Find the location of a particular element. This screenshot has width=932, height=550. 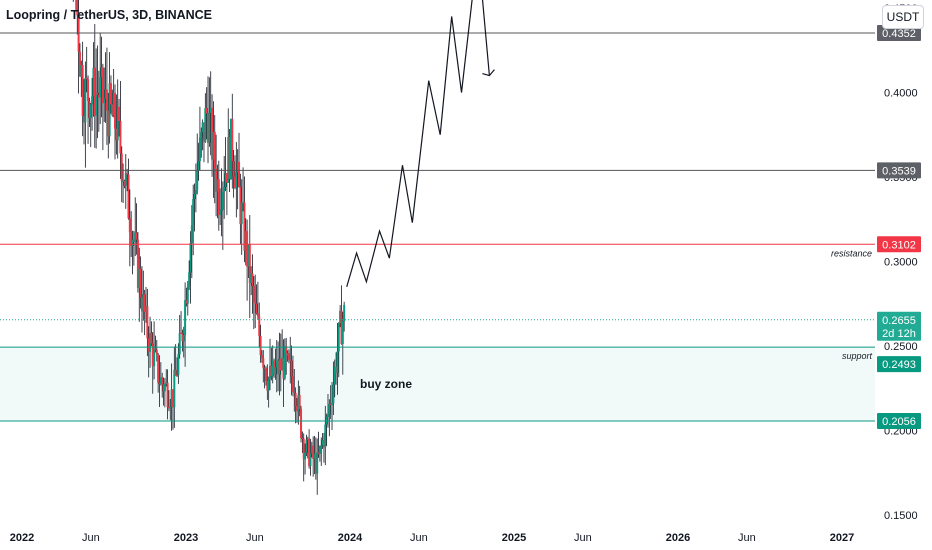

projection-path is located at coordinates (420, 144).